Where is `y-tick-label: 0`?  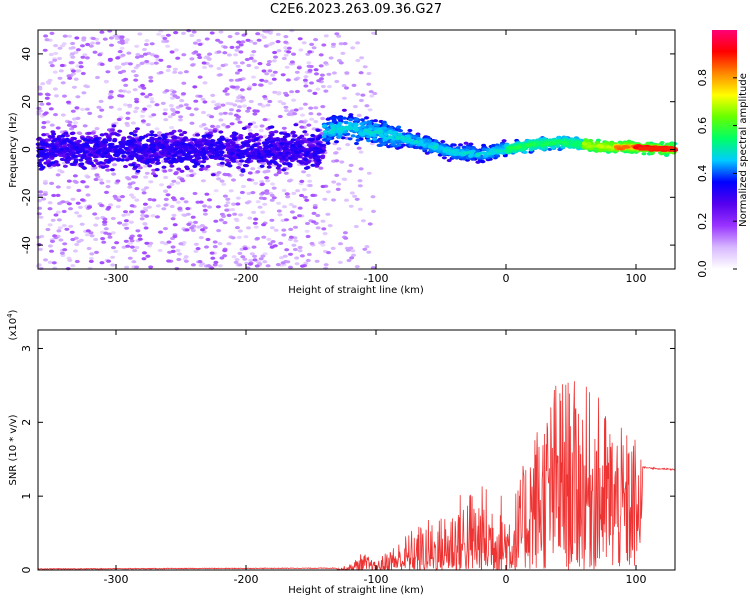 y-tick-label: 0 is located at coordinates (26, 570).